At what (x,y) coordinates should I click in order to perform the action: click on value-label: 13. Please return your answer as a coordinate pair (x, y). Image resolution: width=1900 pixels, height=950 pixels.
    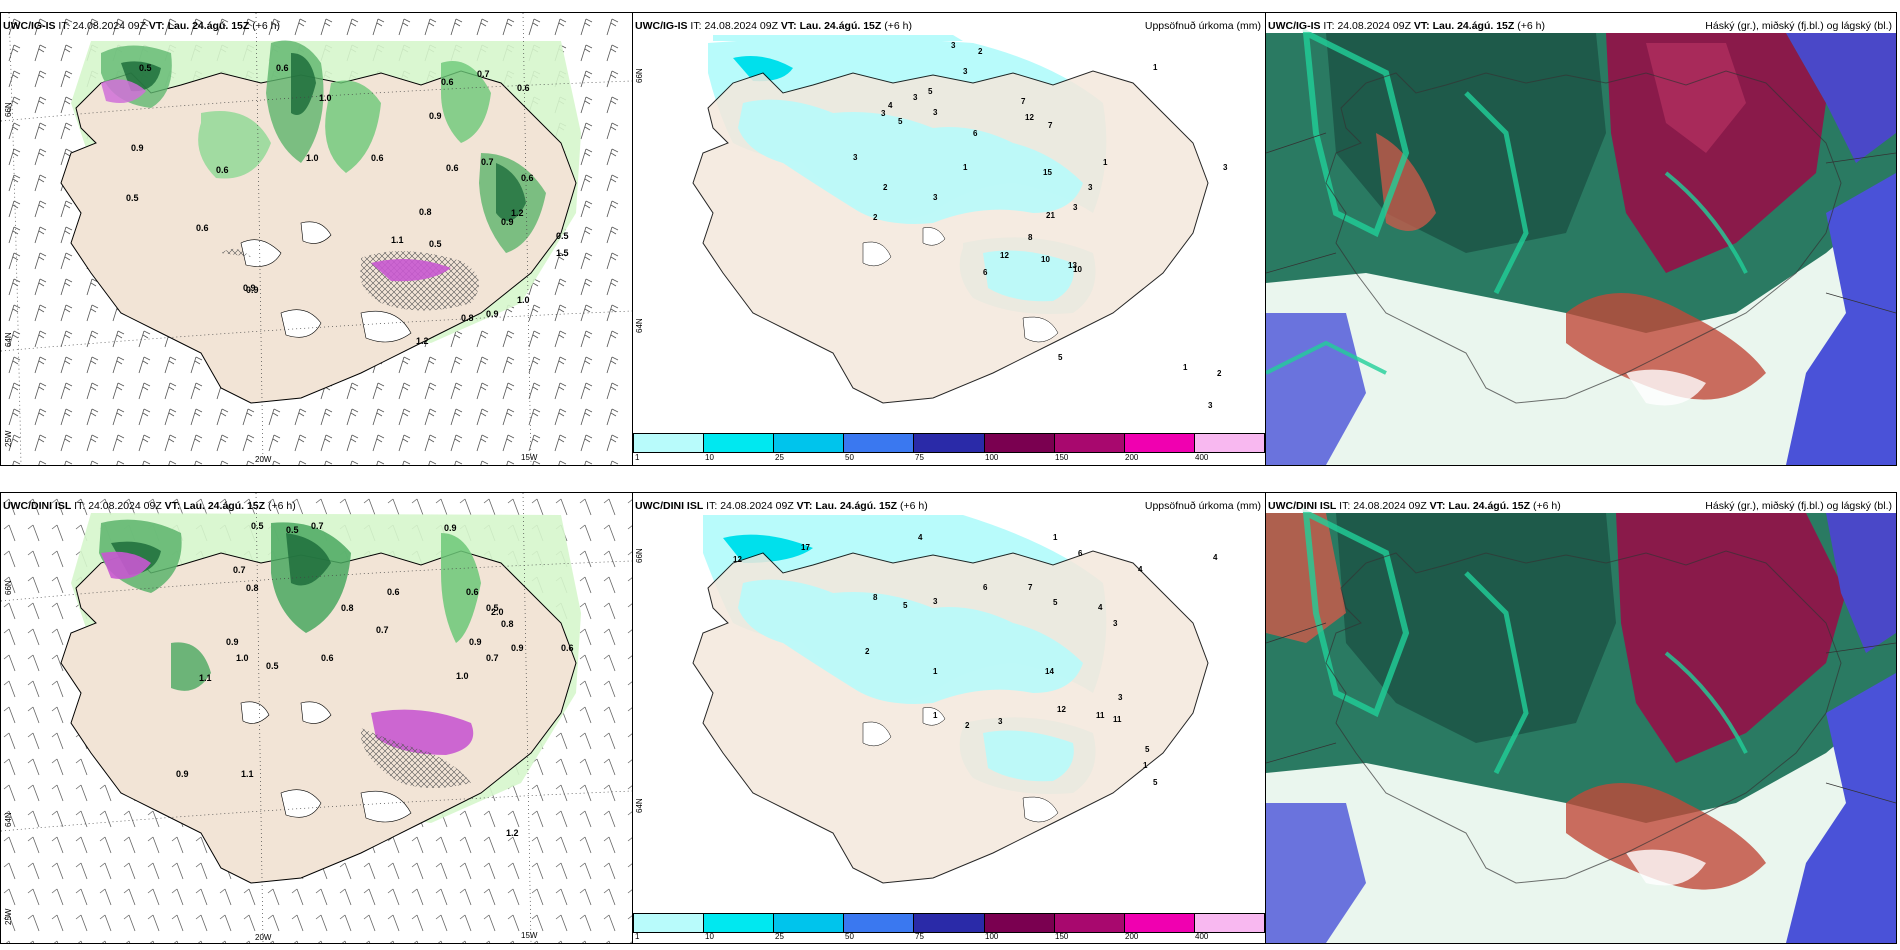
    Looking at the image, I should click on (1072, 265).